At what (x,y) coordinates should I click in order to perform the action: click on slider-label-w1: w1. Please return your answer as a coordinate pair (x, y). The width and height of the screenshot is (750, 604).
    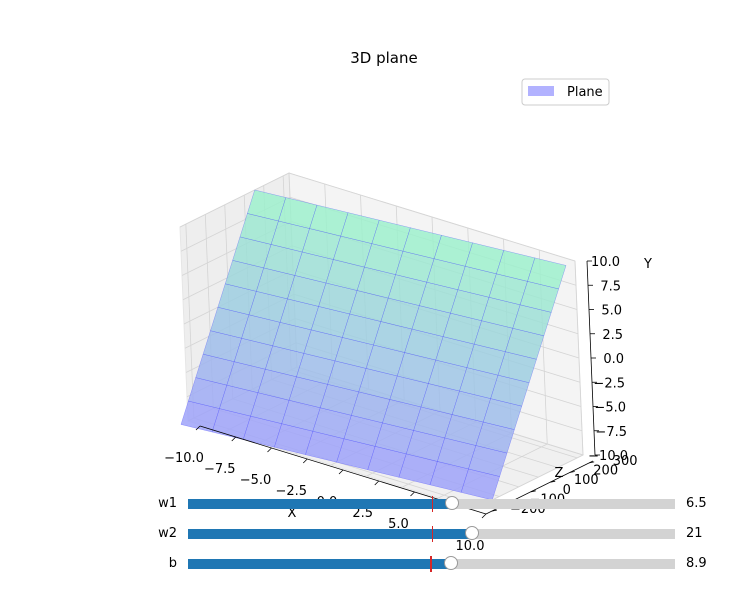
    Looking at the image, I should click on (167, 503).